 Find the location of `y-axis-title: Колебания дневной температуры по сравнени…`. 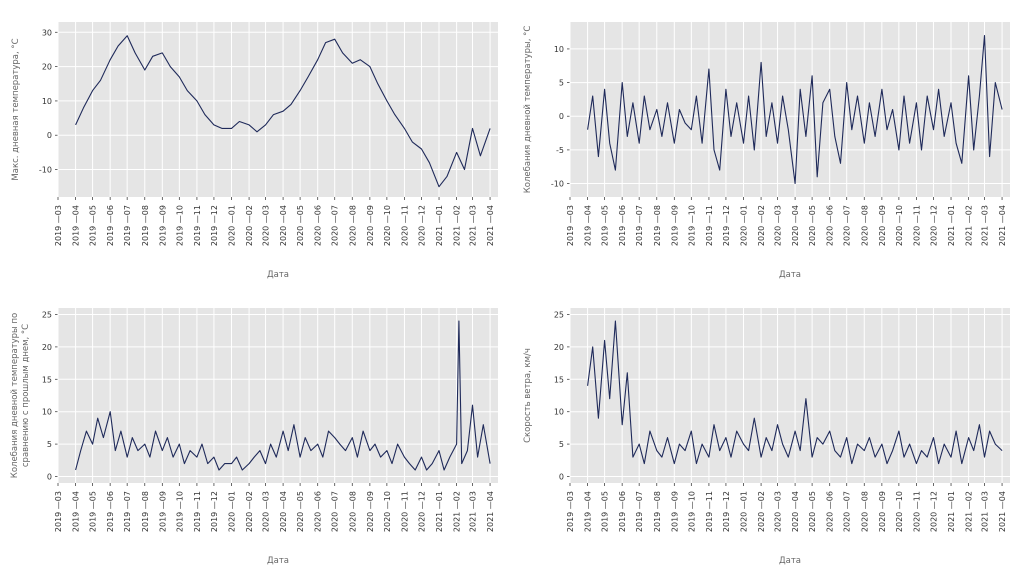

y-axis-title: Колебания дневной температуры по сравнени… is located at coordinates (20, 395).